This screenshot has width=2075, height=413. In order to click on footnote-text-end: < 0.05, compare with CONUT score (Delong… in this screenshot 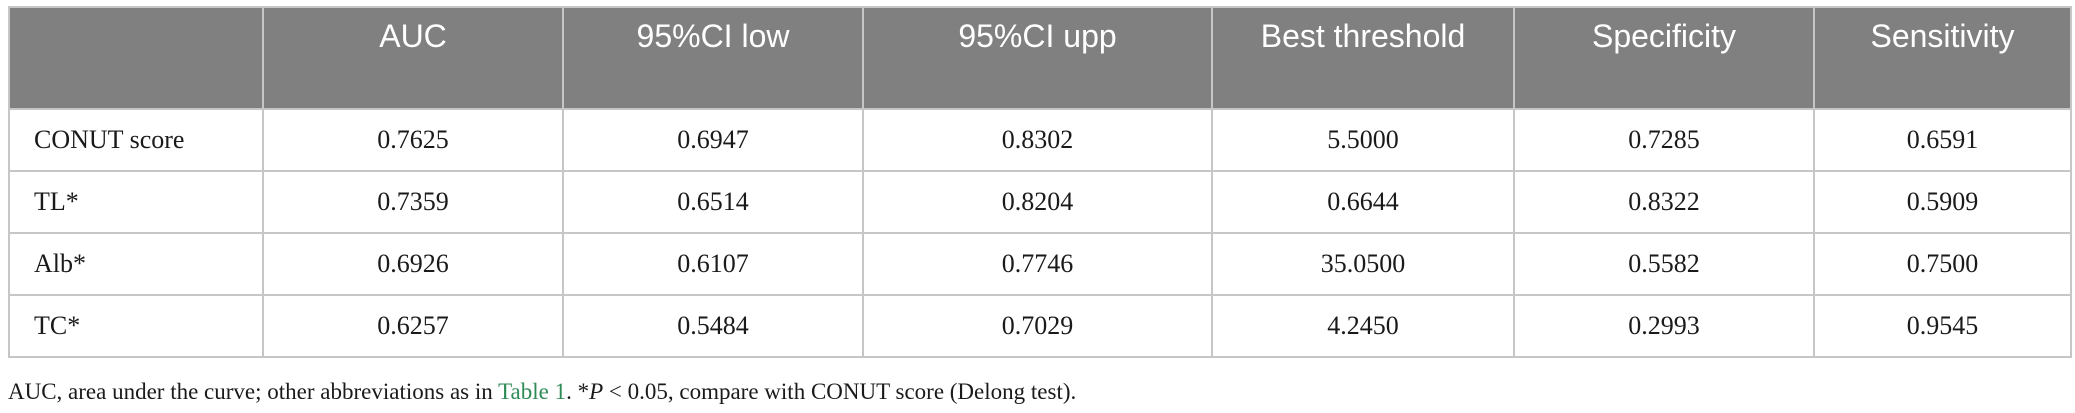, I will do `click(840, 391)`.